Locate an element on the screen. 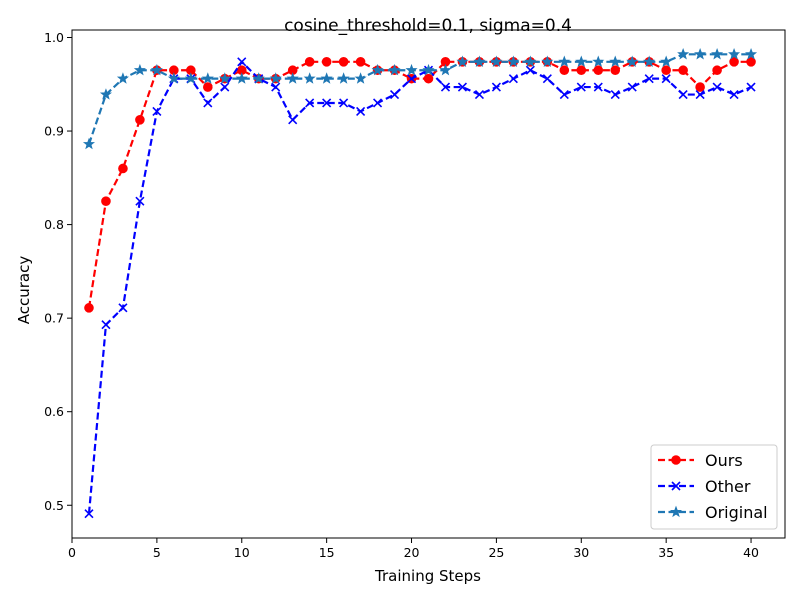  y-tick-label: 1.0 is located at coordinates (54, 37).